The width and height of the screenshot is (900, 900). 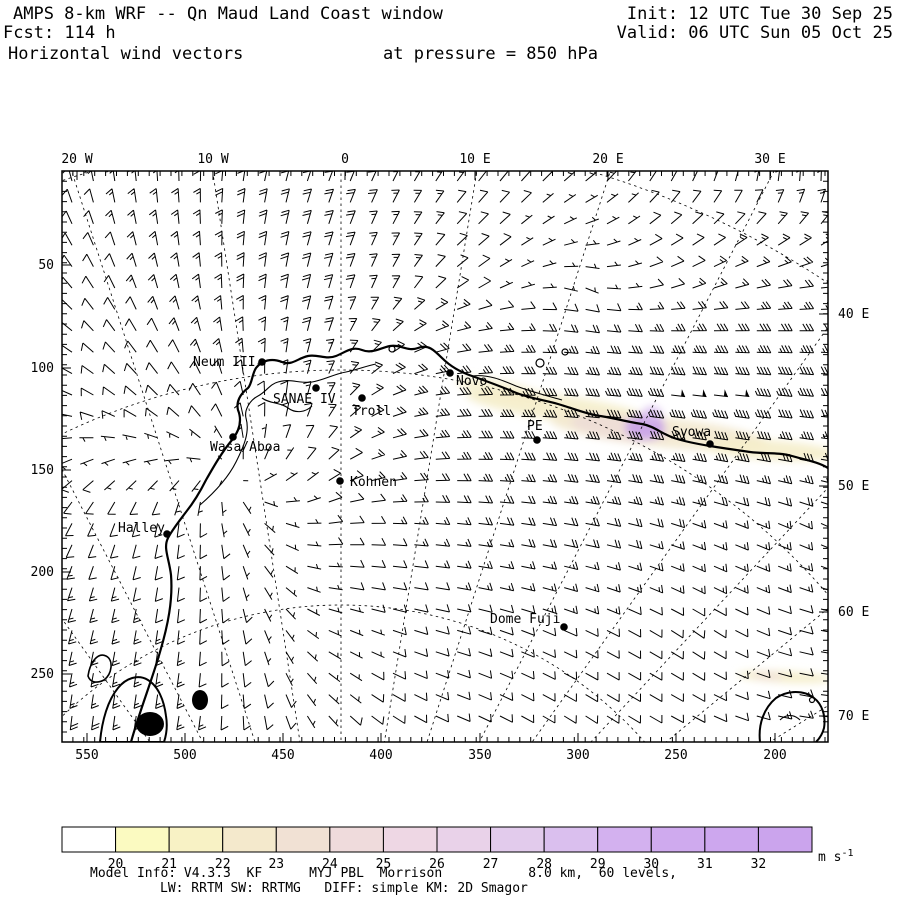 What do you see at coordinates (759, 864) in the screenshot?
I see `colorbar-tick-label: 32` at bounding box center [759, 864].